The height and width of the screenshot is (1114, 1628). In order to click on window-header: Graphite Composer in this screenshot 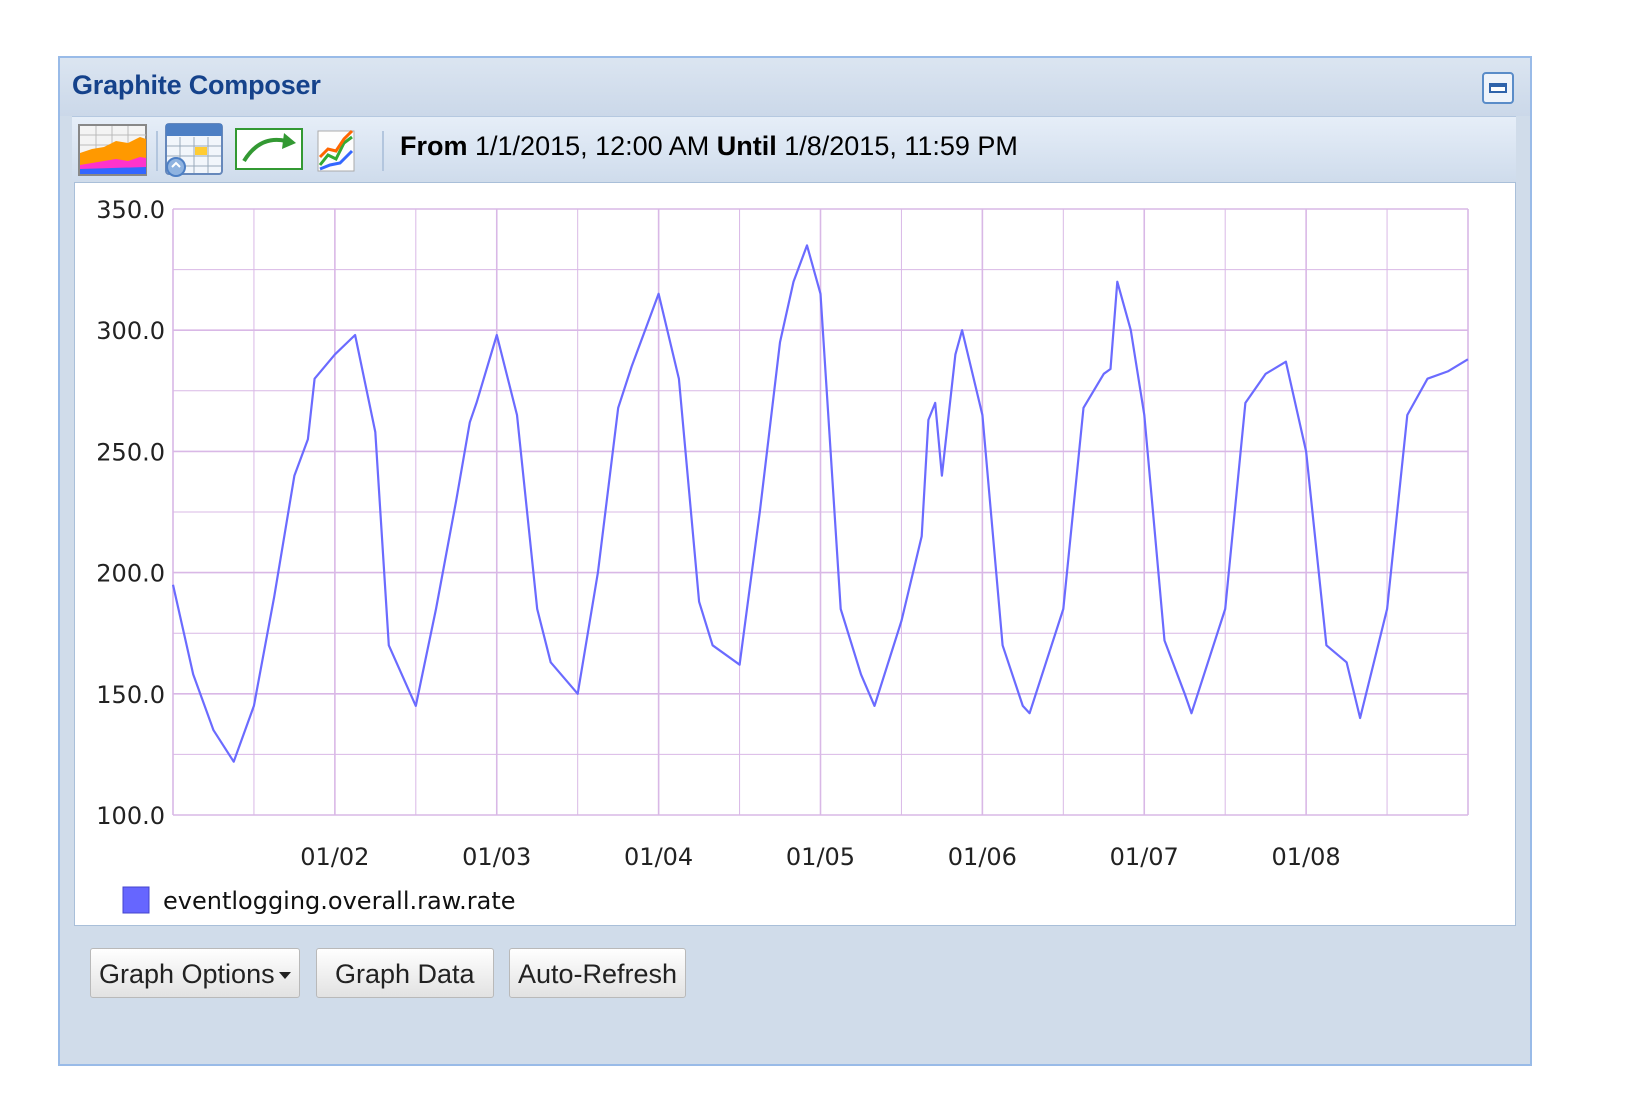, I will do `click(795, 87)`.